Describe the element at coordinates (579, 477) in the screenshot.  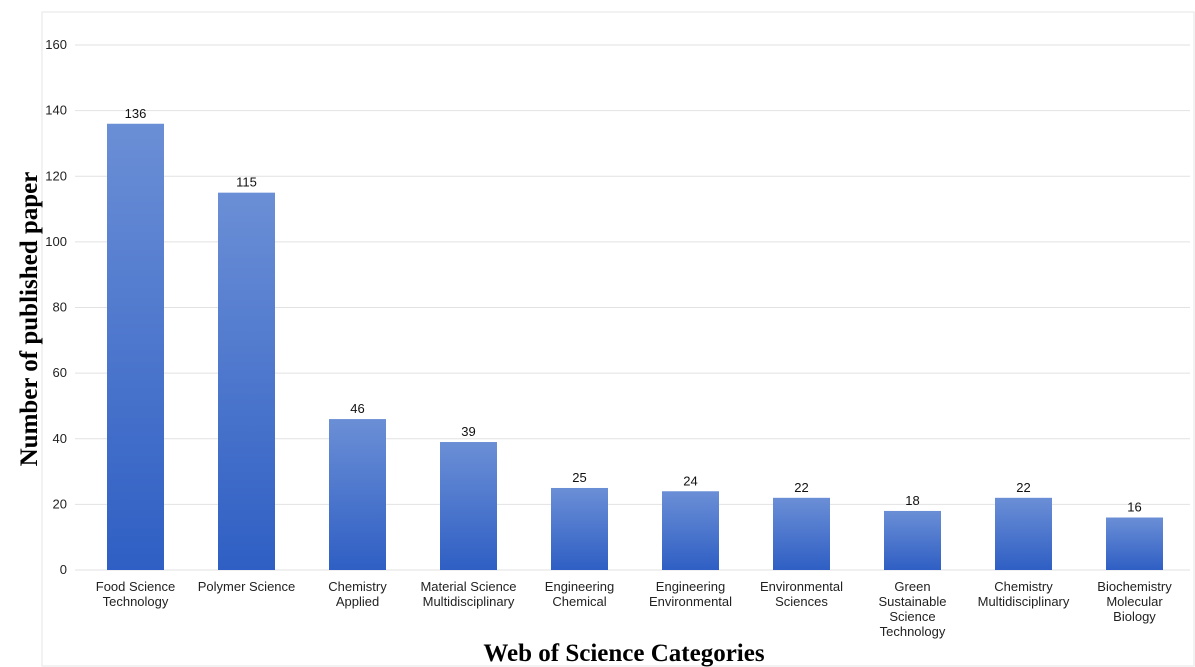
I see `data-label: 25` at that location.